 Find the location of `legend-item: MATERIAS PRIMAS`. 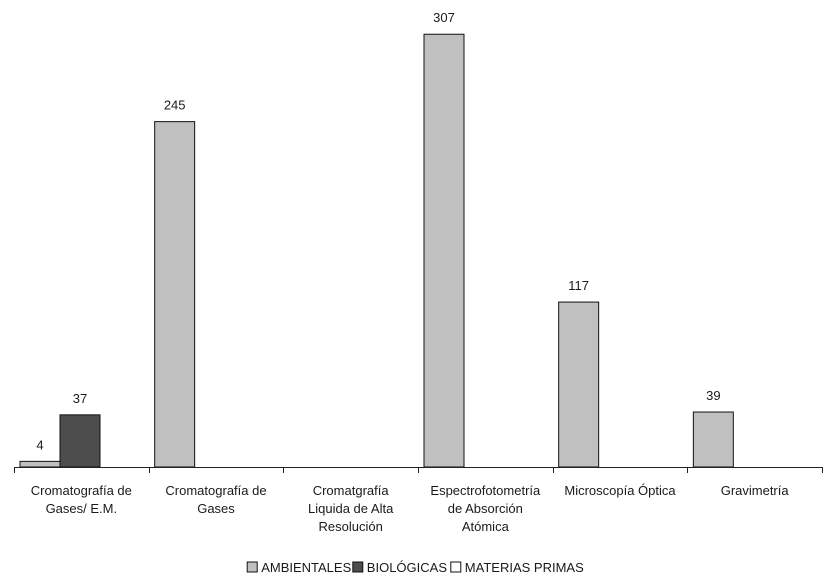

legend-item: MATERIAS PRIMAS is located at coordinates (517, 567).